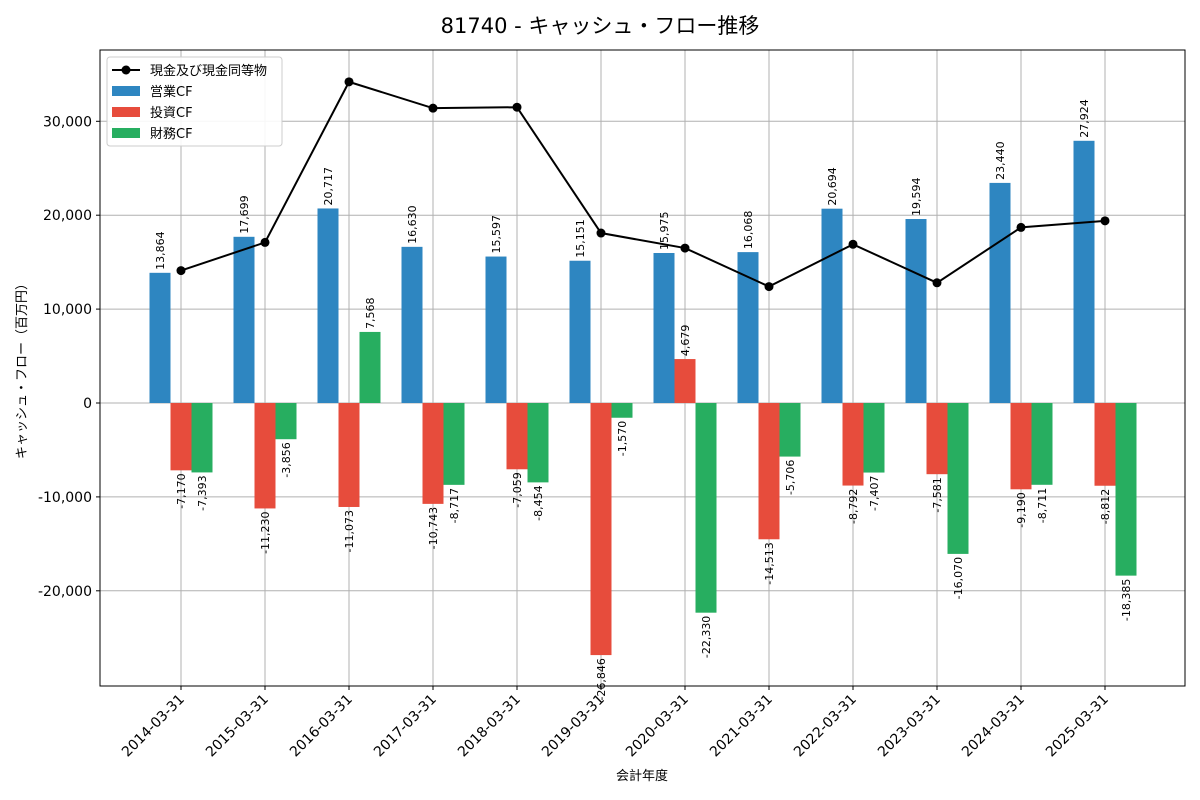  Describe the element at coordinates (171, 113) in the screenshot. I see `legend-entry: 投資CF` at that location.